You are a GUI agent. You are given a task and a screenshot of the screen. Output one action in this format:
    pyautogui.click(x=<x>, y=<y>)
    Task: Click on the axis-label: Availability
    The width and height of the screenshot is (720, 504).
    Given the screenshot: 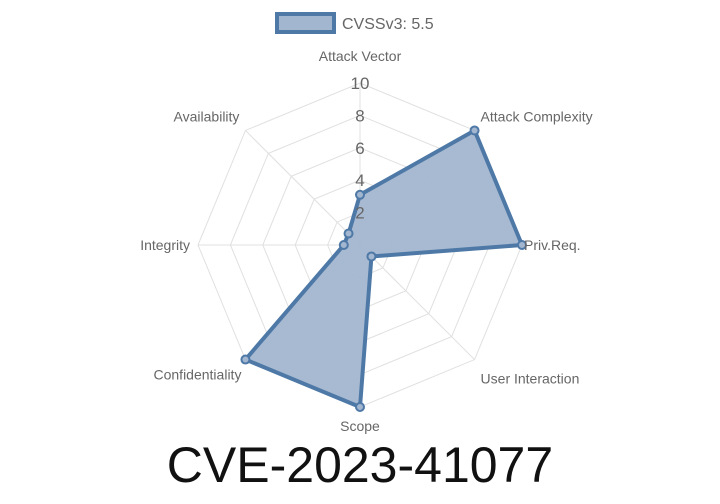 What is the action you would take?
    pyautogui.click(x=207, y=116)
    